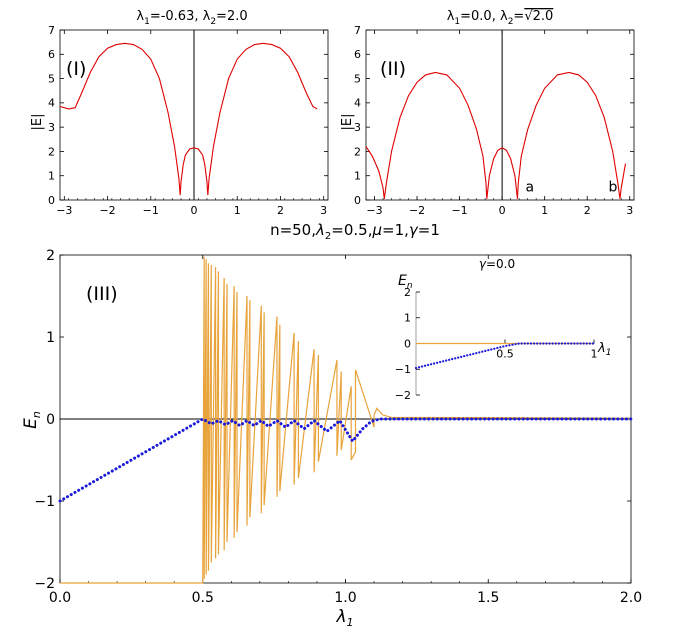  I want to click on panel-i-curve, so click(188, 119).